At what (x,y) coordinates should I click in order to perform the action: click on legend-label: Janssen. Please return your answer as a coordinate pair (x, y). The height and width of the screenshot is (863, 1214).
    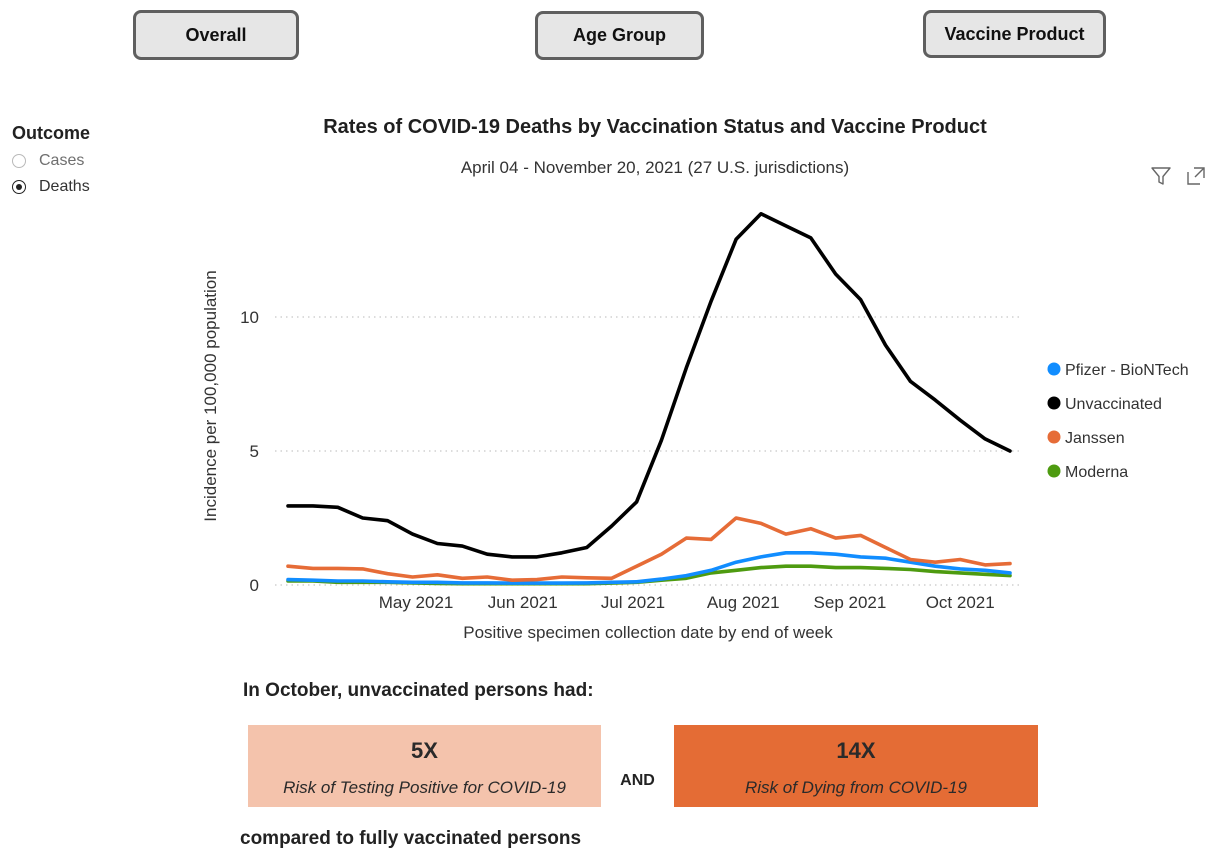
    Looking at the image, I should click on (1095, 438).